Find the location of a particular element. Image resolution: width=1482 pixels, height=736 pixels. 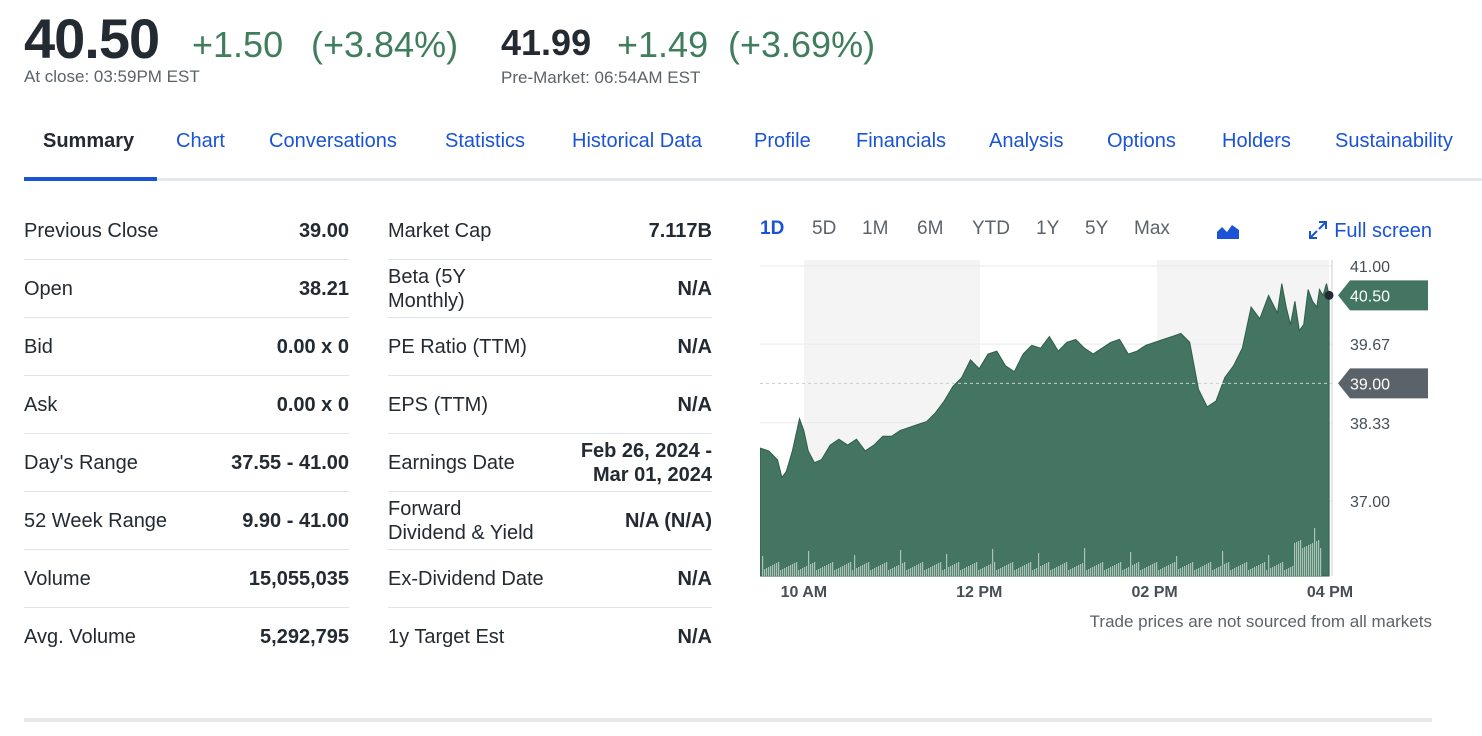

range-5y: 5Y is located at coordinates (1097, 228).